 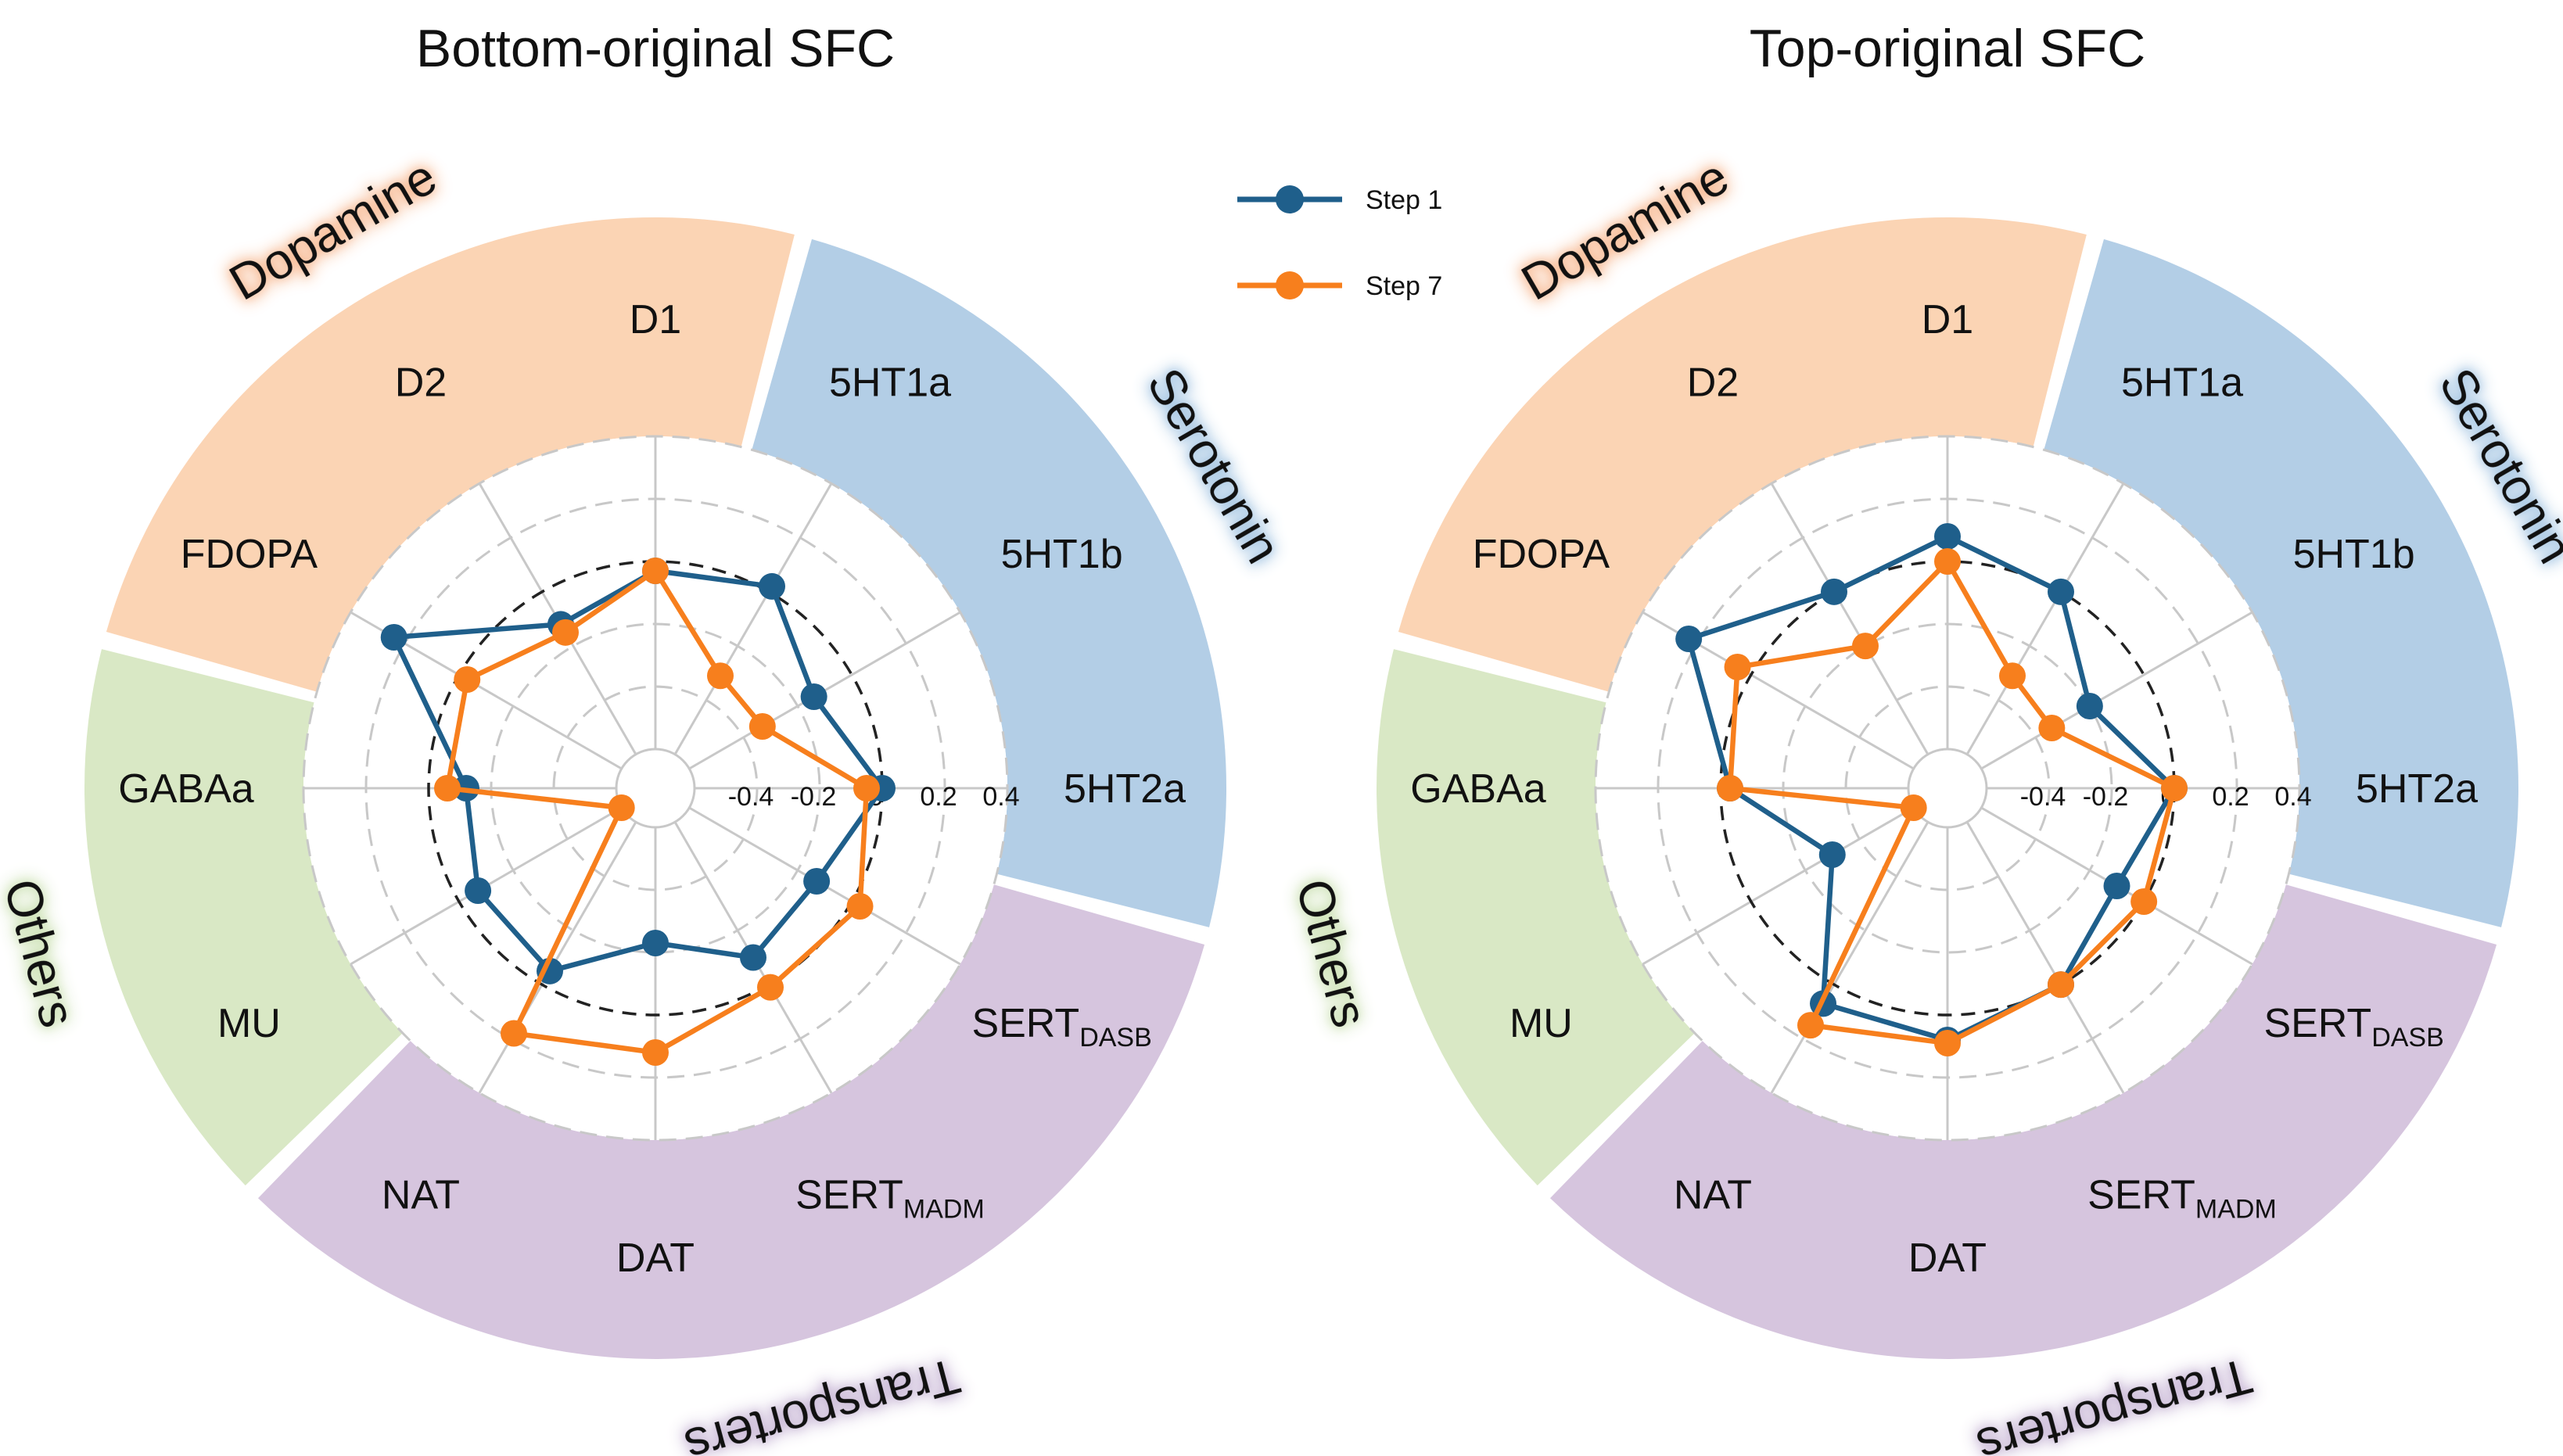 What do you see at coordinates (1062, 554) in the screenshot?
I see `category-label-5ht1b: 5HT1b` at bounding box center [1062, 554].